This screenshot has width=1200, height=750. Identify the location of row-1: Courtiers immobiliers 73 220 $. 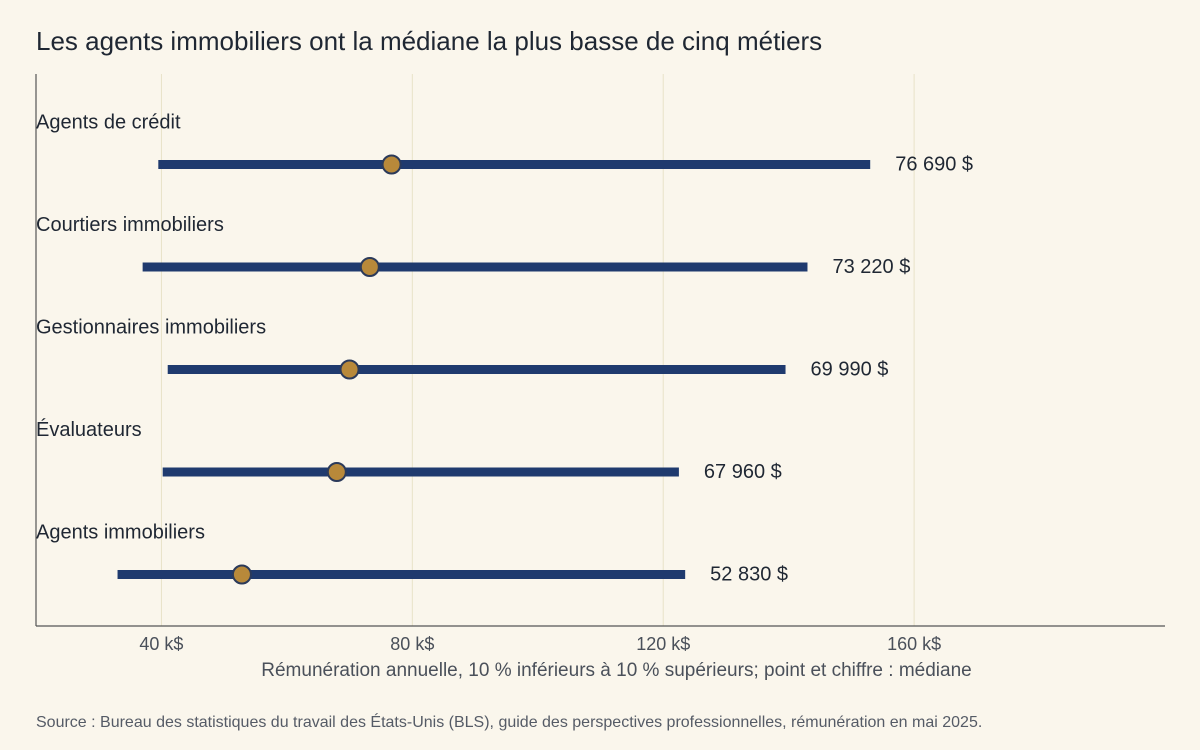
(473, 246).